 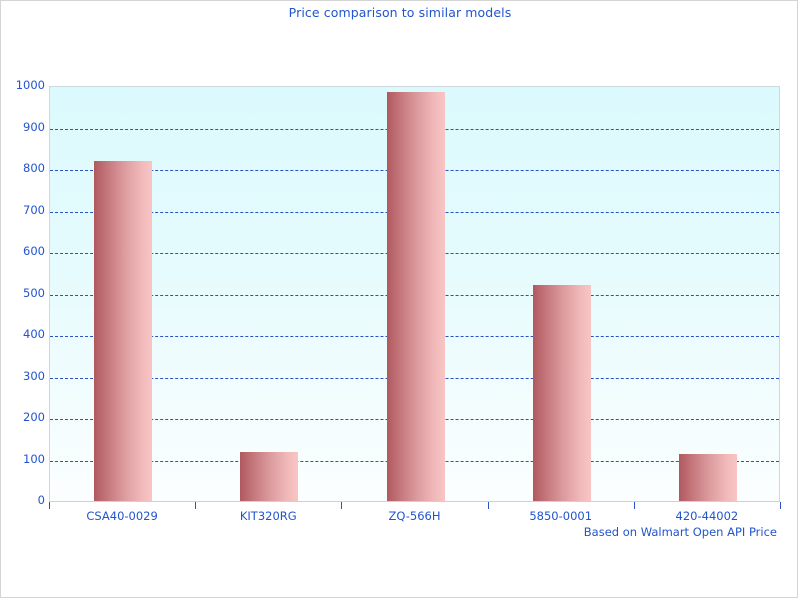 What do you see at coordinates (34, 126) in the screenshot?
I see `y-axis-tick-label: 900` at bounding box center [34, 126].